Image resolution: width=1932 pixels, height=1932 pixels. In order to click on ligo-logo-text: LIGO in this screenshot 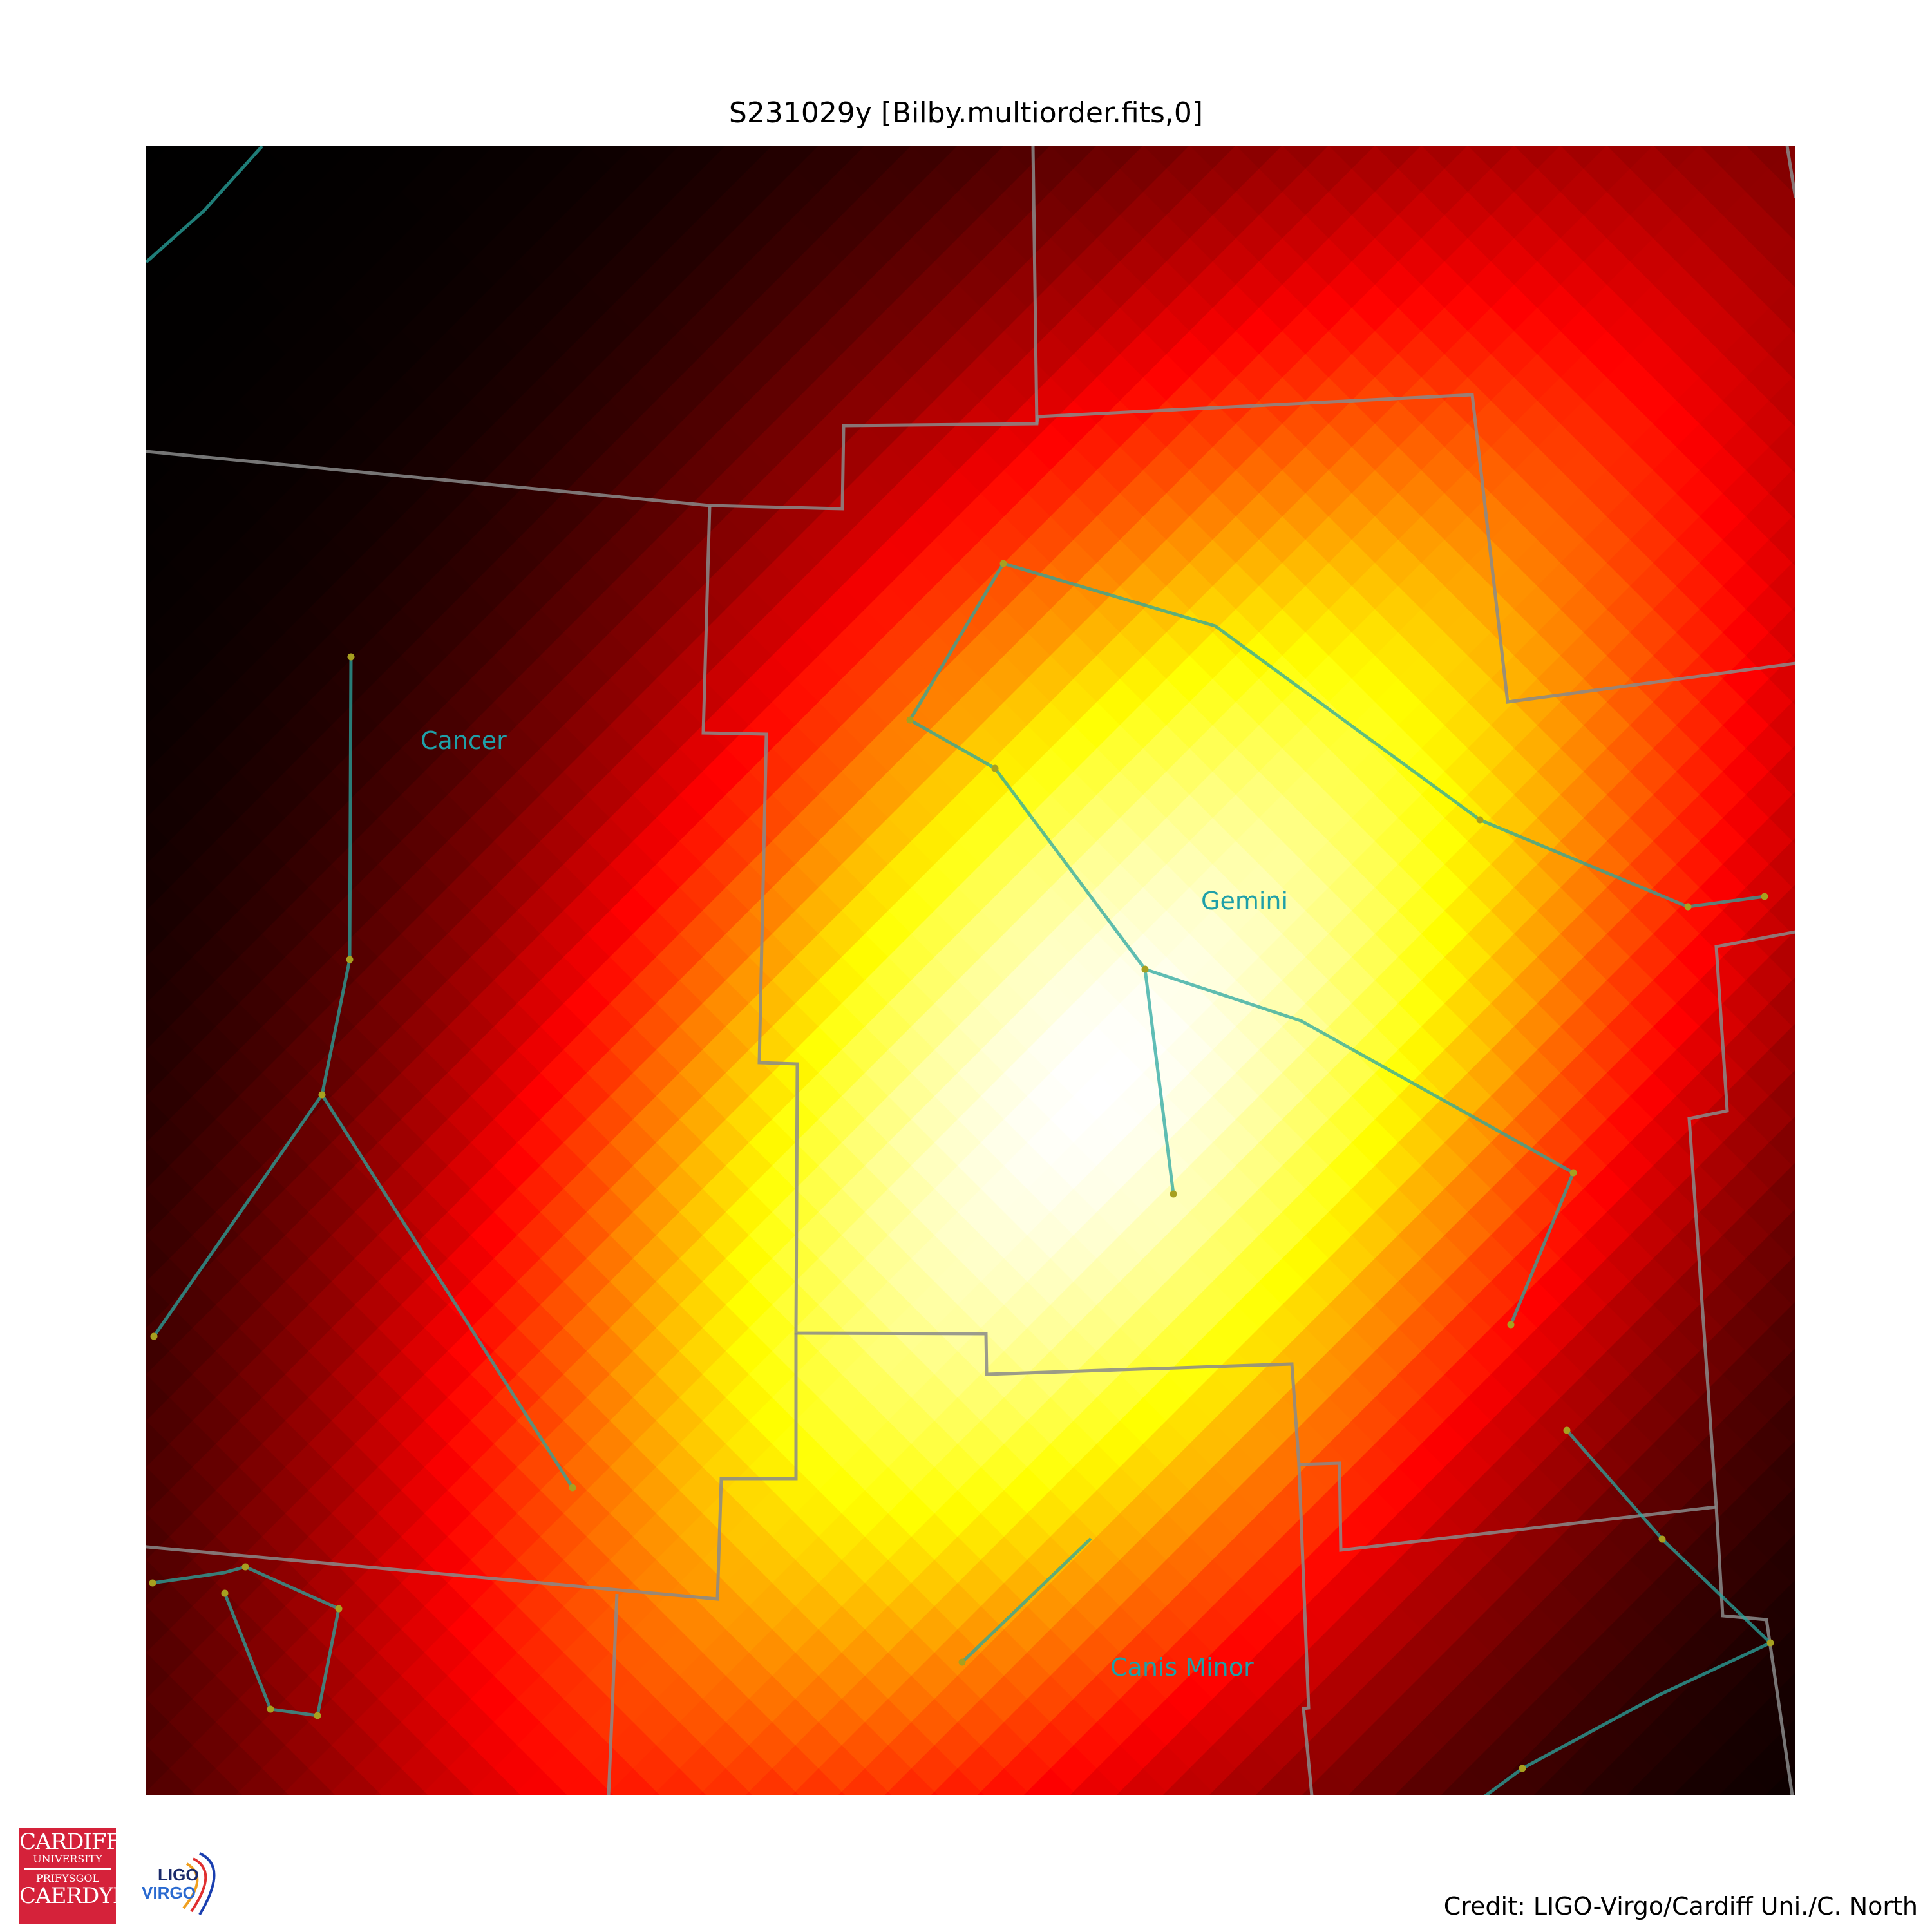, I will do `click(178, 1874)`.